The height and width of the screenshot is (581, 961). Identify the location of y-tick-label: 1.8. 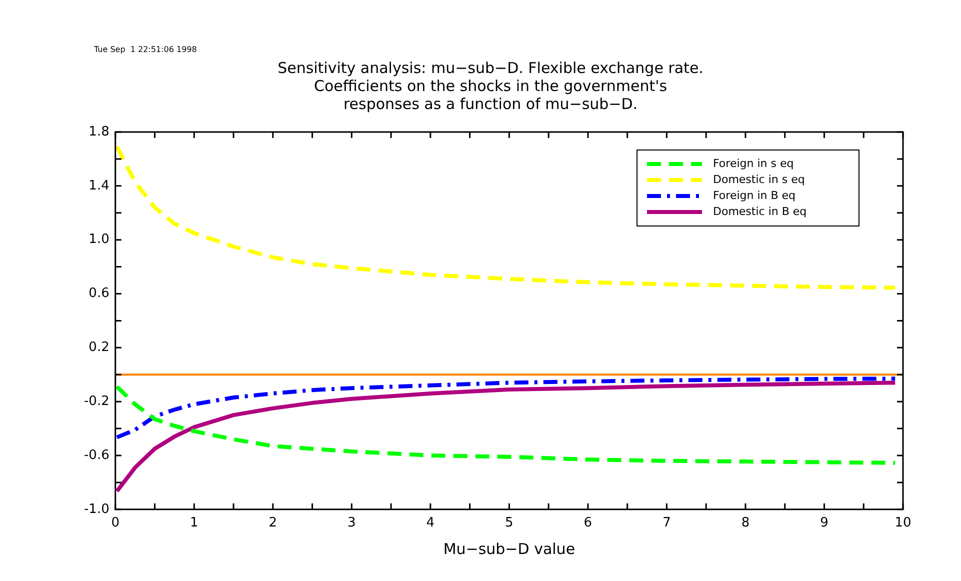
(99, 132).